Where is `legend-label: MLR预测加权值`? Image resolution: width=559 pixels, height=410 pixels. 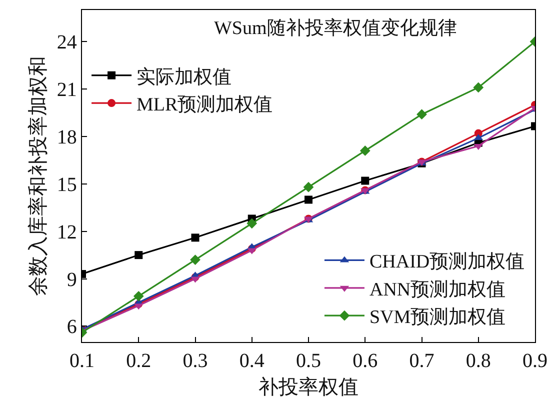 legend-label: MLR预测加权值 is located at coordinates (204, 105).